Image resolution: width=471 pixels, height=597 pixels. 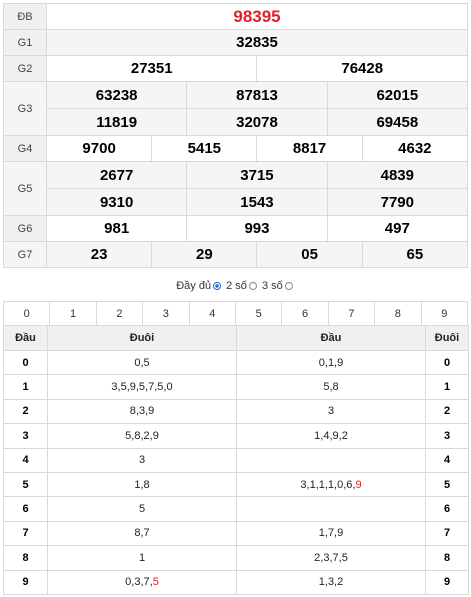 I want to click on dau-values: 1,4,9,2, so click(x=331, y=436).